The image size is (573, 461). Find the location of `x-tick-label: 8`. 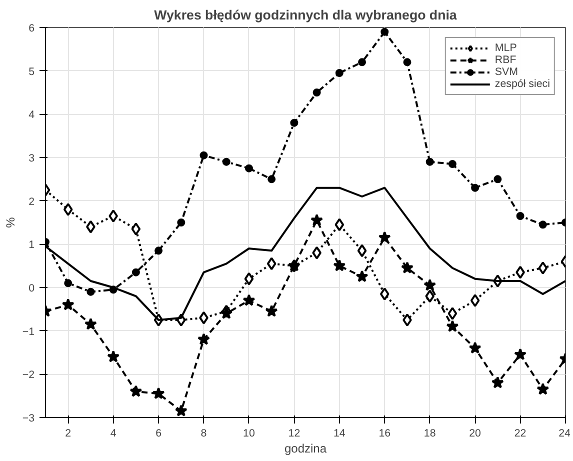

x-tick-label: 8 is located at coordinates (203, 434).